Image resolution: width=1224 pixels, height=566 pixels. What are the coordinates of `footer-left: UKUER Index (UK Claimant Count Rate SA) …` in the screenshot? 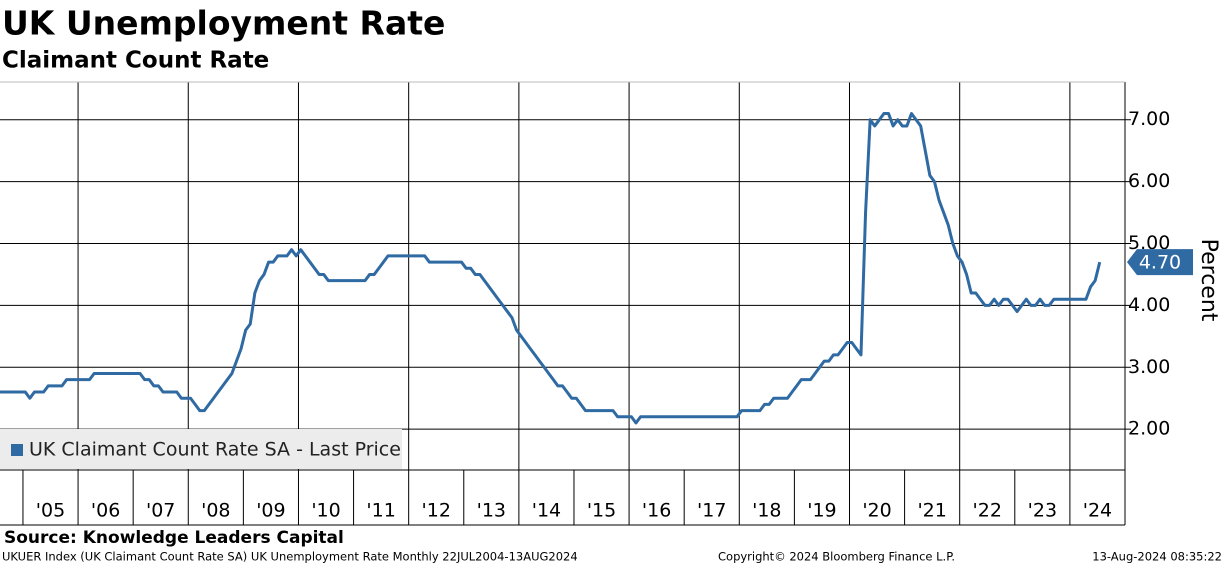 It's located at (290, 557).